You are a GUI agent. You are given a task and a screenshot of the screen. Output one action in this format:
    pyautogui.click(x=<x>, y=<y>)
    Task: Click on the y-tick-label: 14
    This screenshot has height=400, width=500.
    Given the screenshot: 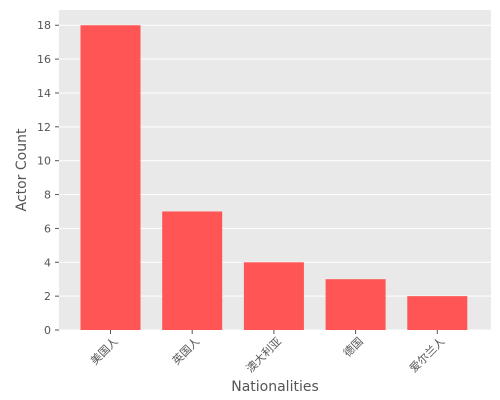 What is the action you would take?
    pyautogui.click(x=44, y=93)
    